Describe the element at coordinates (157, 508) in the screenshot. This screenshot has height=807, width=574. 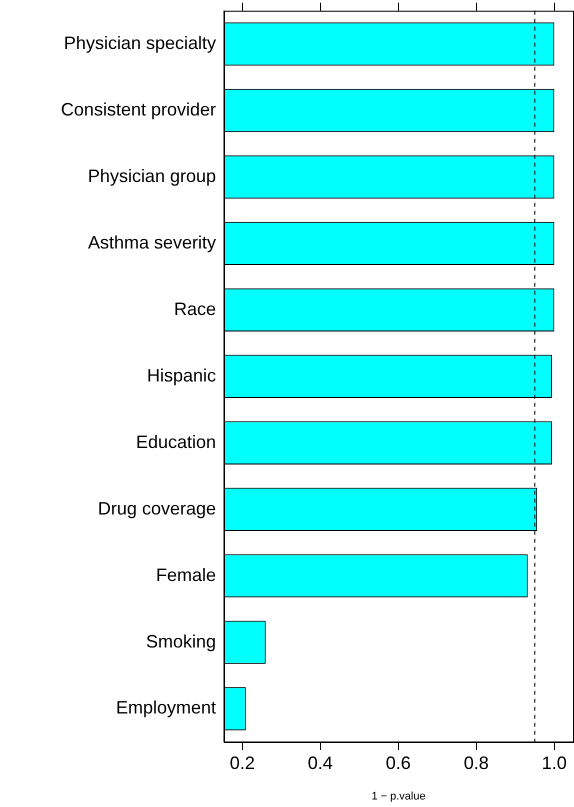
I see `y-tick-label: Drug coverage` at that location.